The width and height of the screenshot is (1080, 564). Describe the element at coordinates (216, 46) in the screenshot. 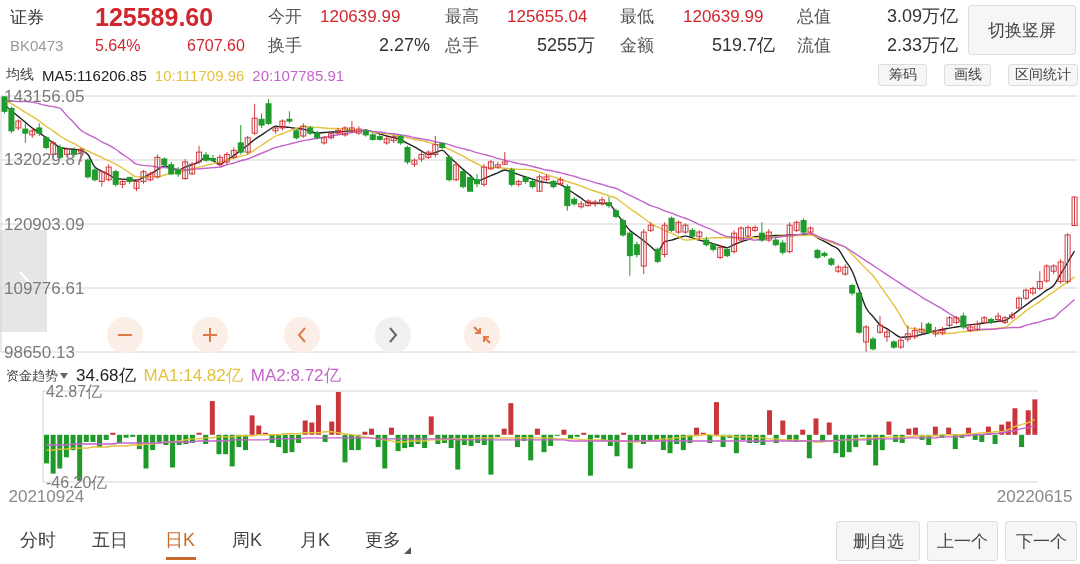

I see `text: 6707.60` at that location.